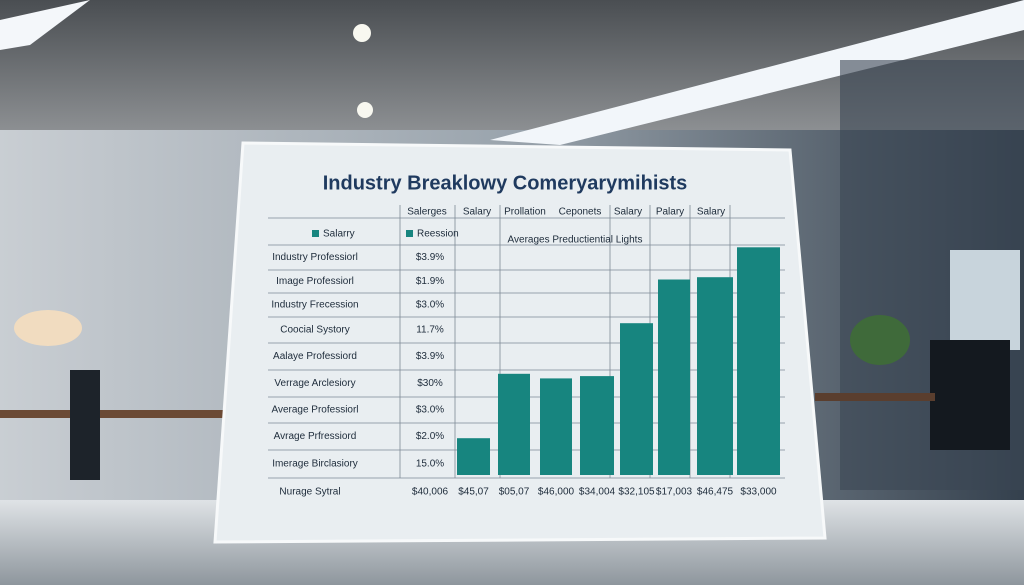 The image size is (1024, 585). Describe the element at coordinates (575, 240) in the screenshot. I see `chart-title: Averages Preductiential Lights` at that location.